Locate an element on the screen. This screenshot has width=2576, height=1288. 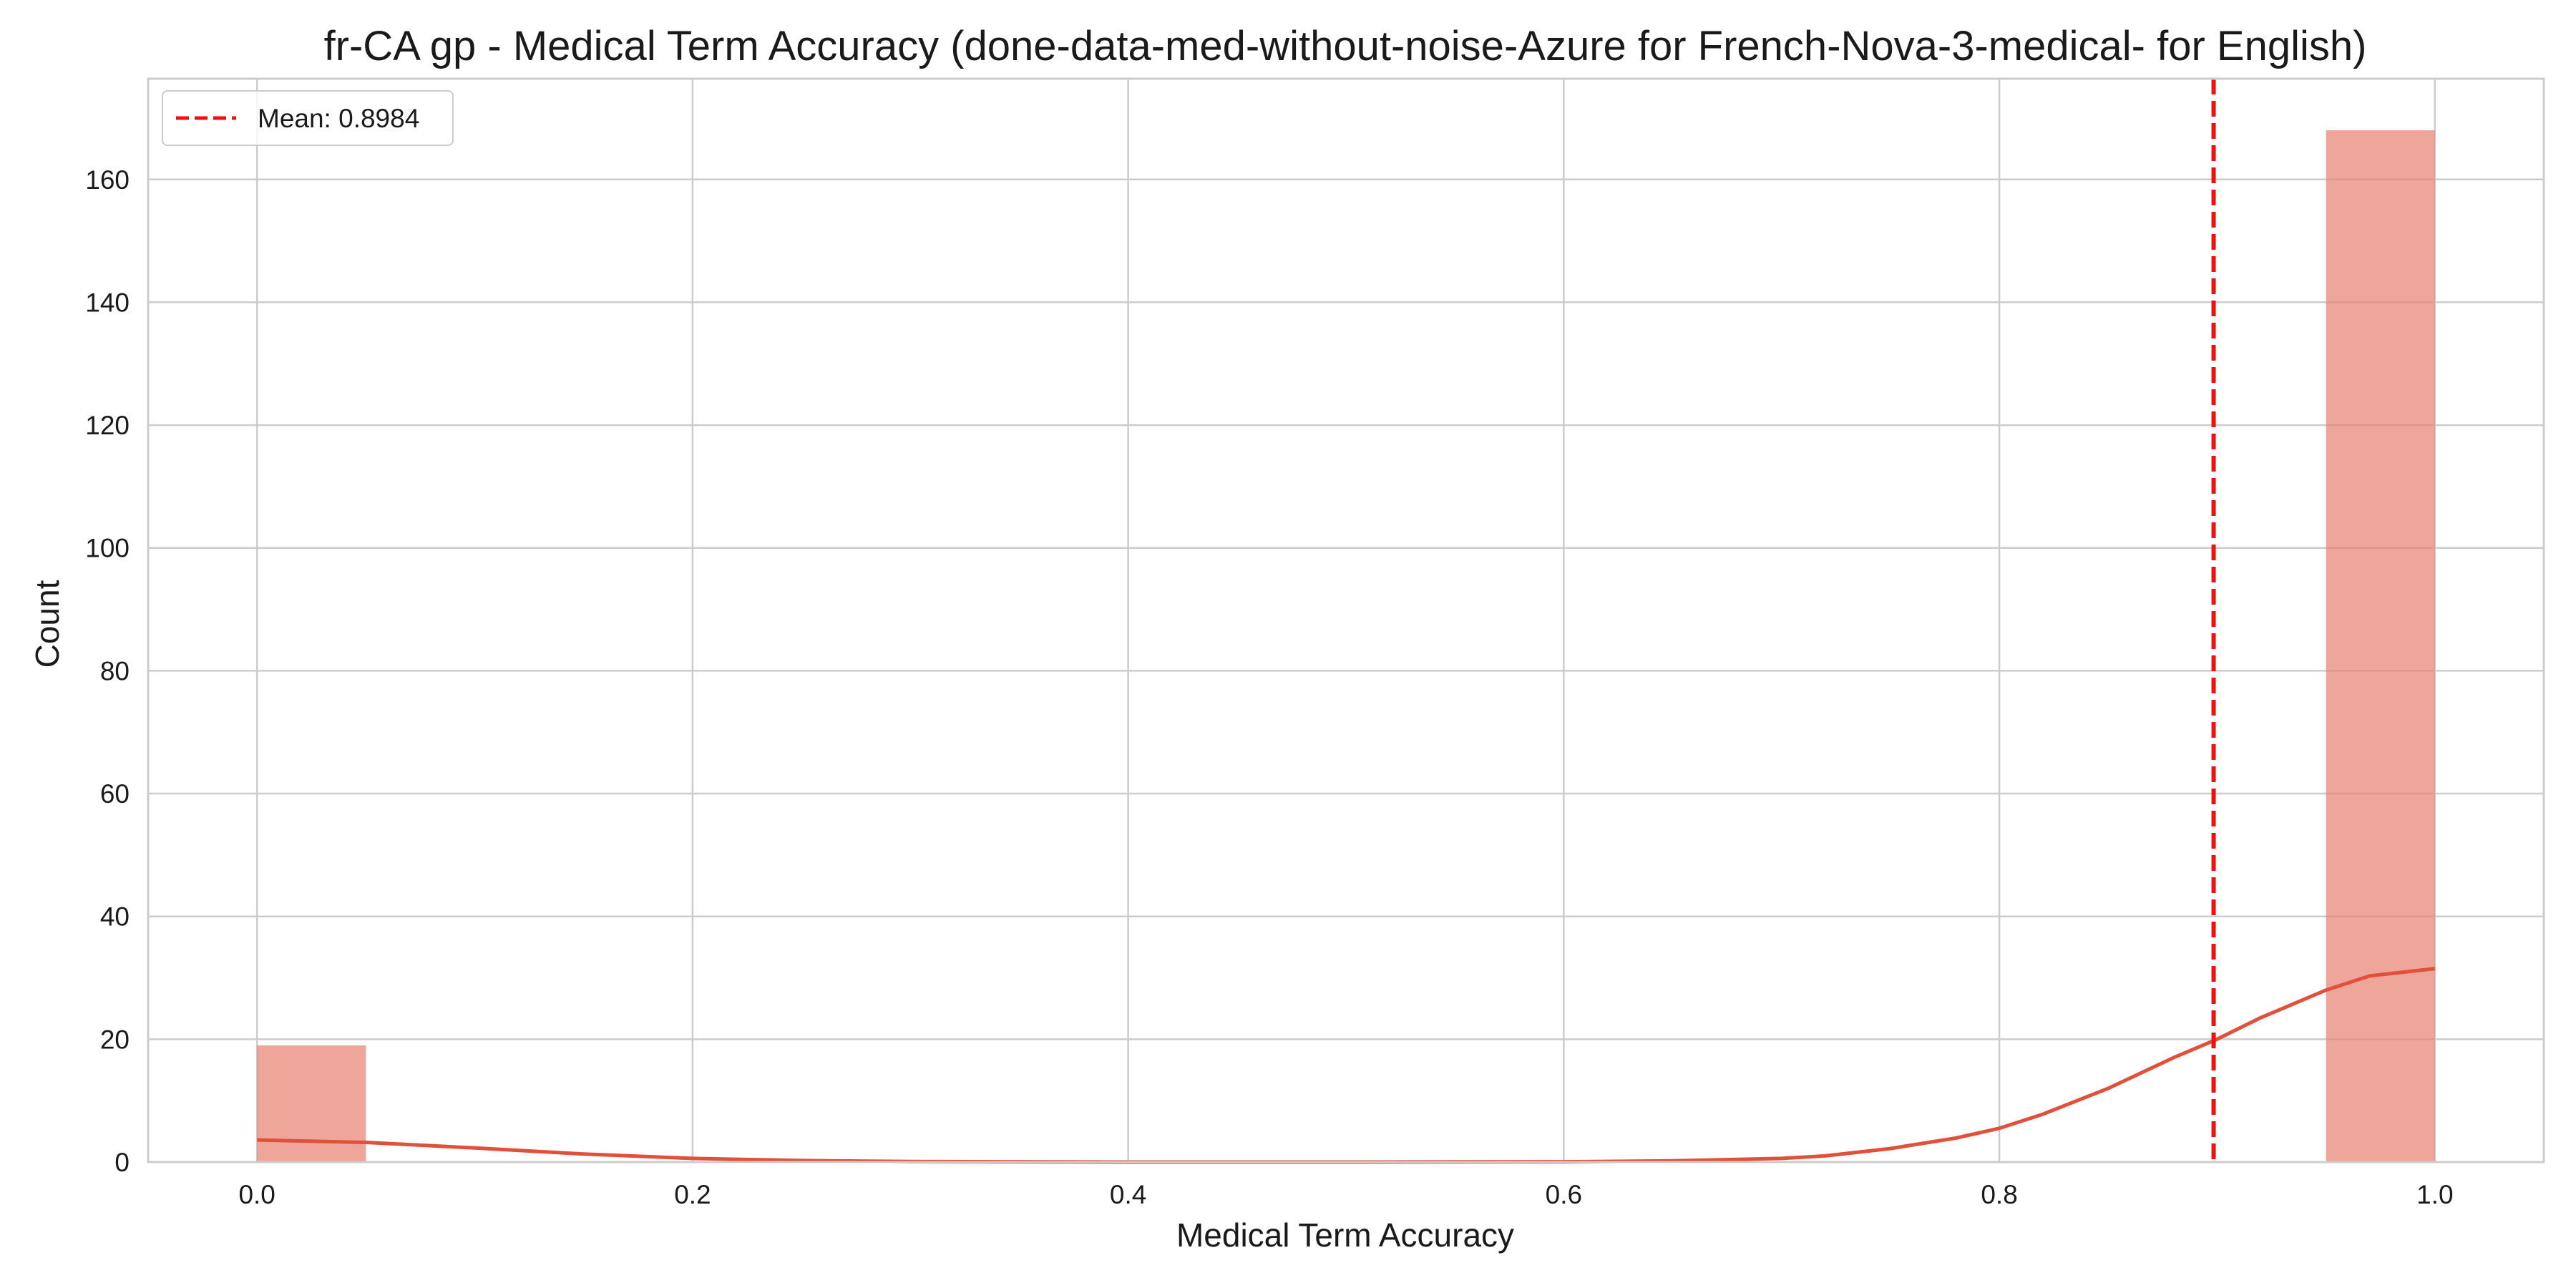
legend-box is located at coordinates (308, 118).